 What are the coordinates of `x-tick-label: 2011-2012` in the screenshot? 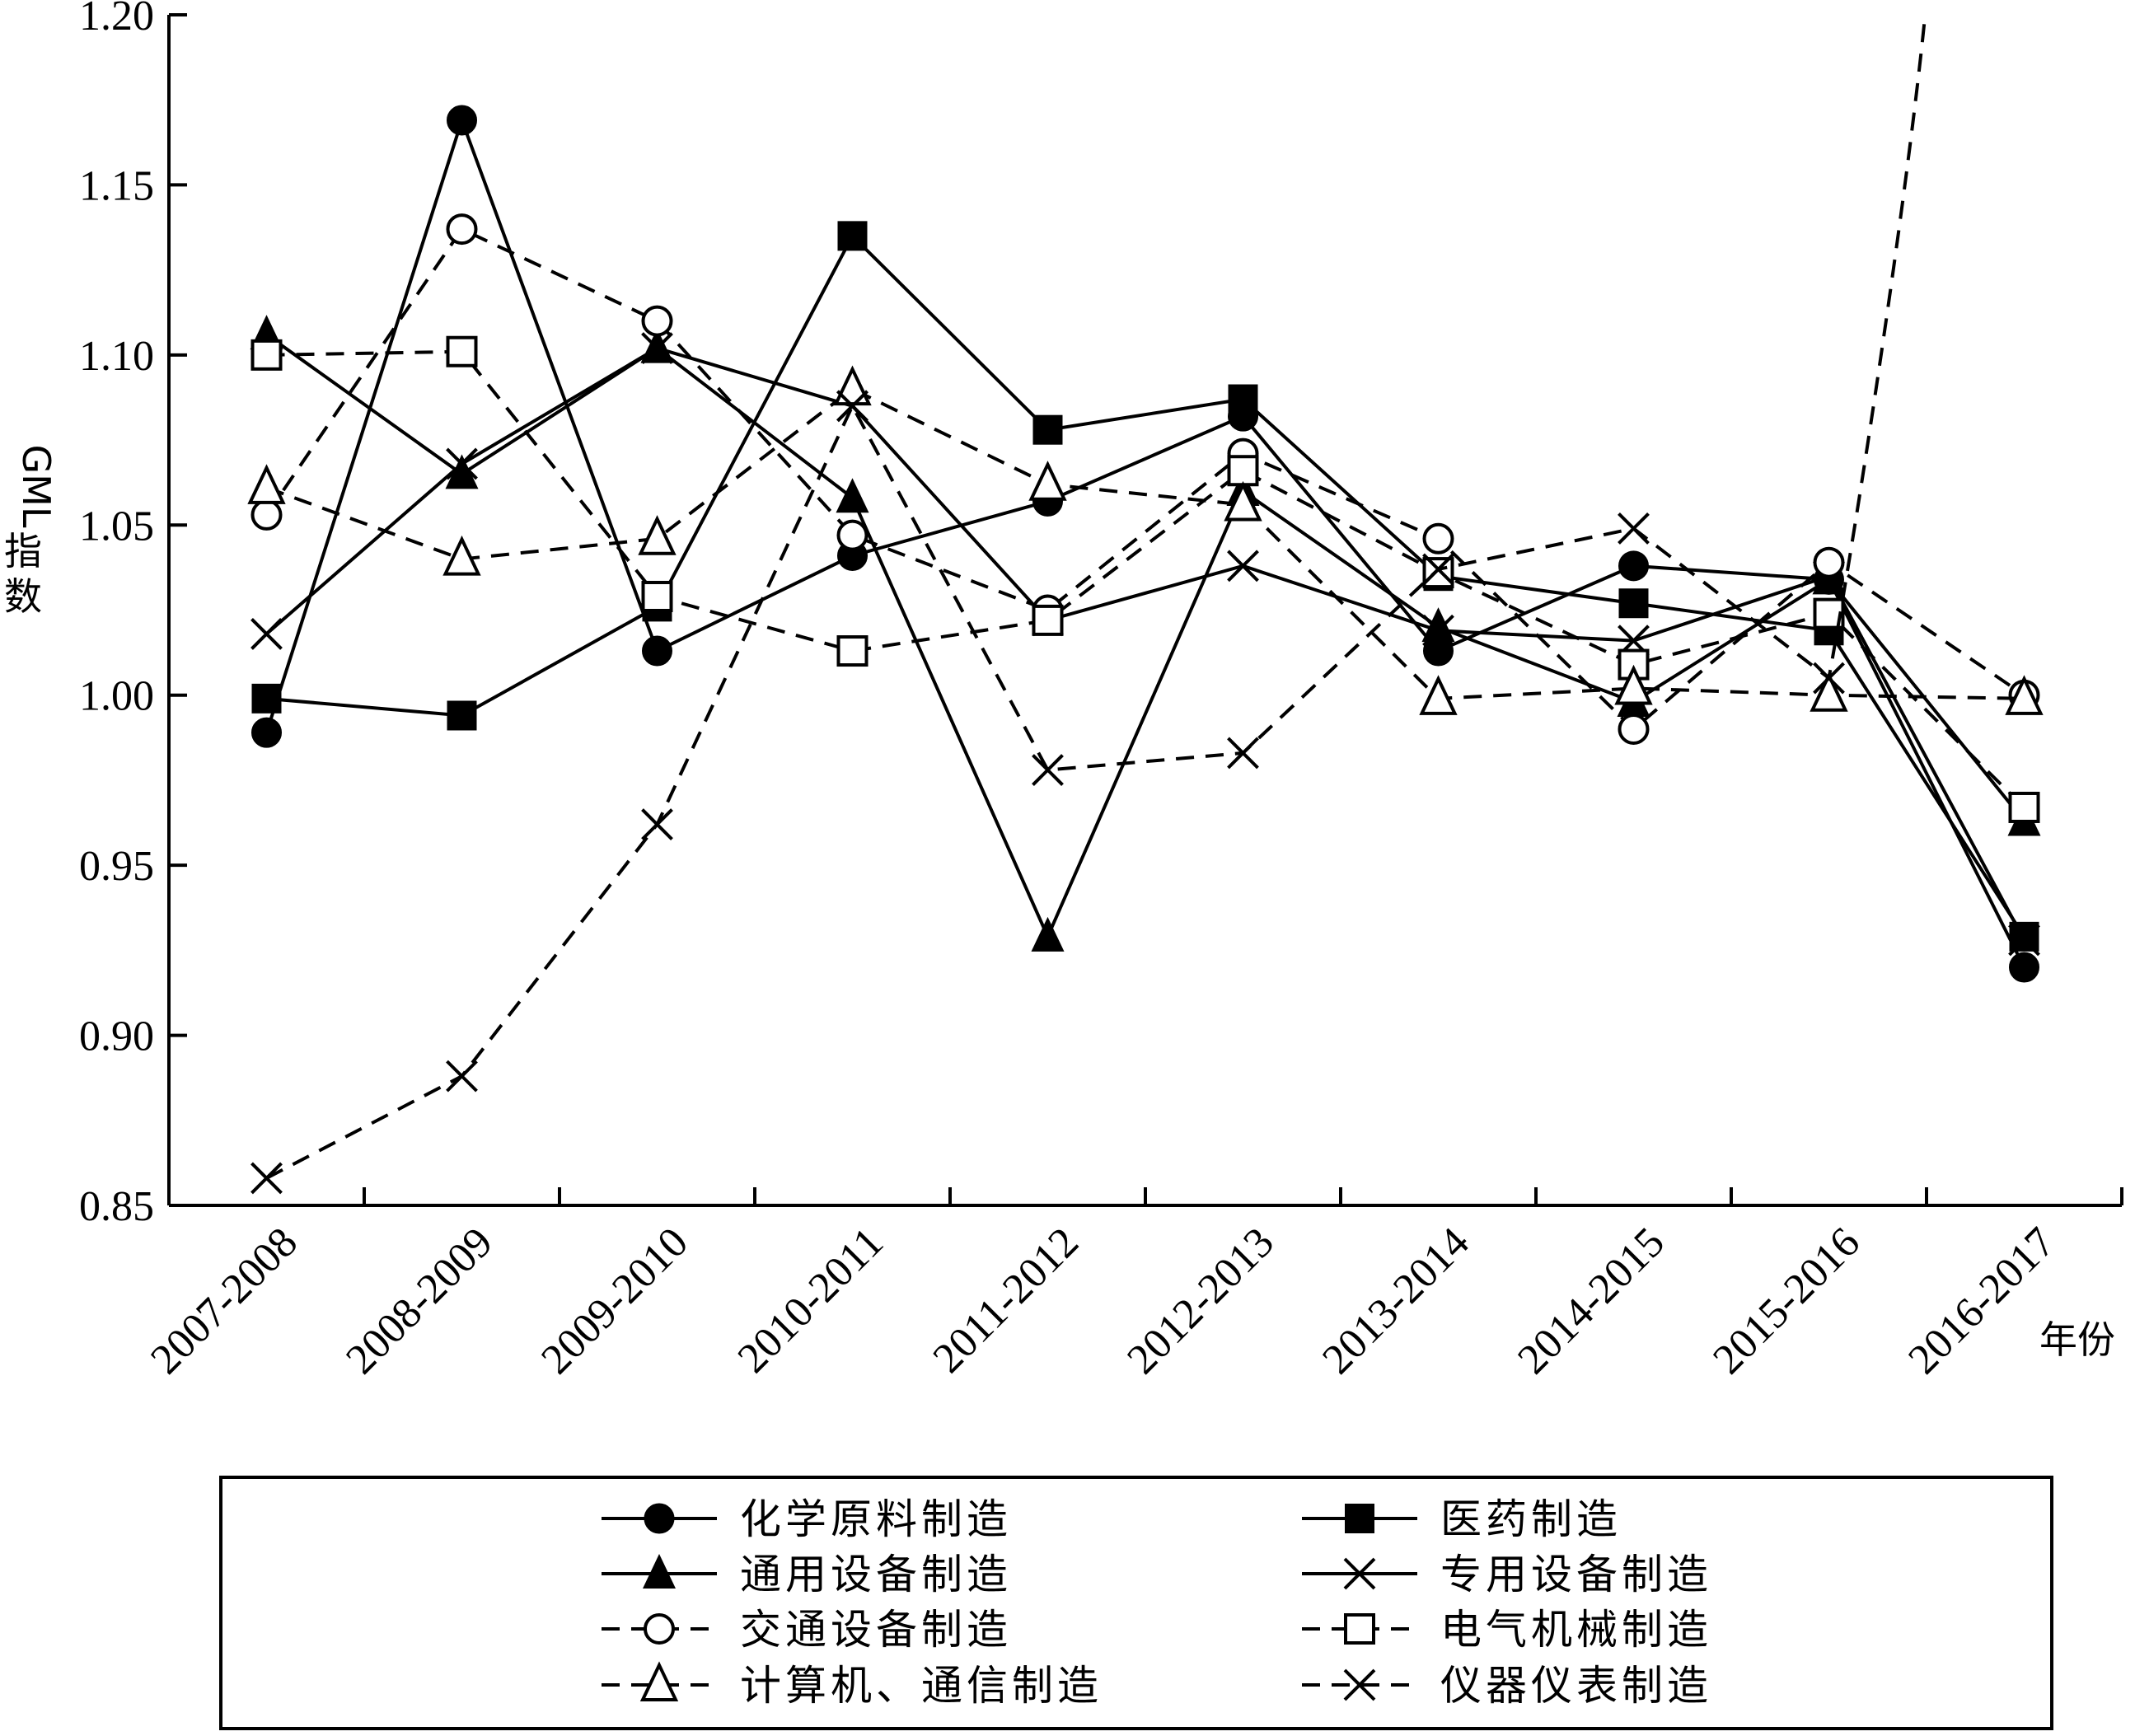 It's located at (1007, 1300).